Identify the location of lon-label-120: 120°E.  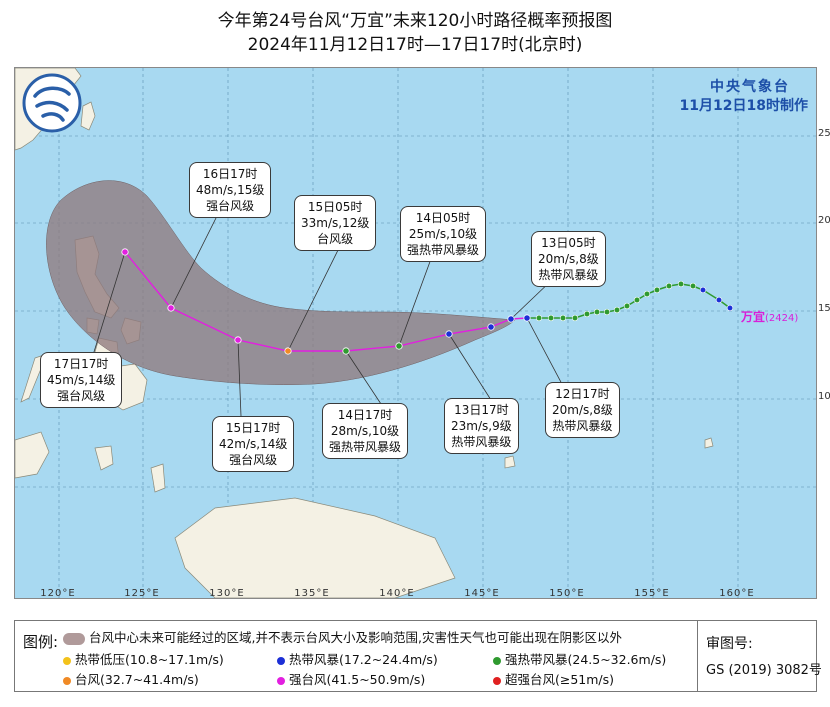
(58, 593).